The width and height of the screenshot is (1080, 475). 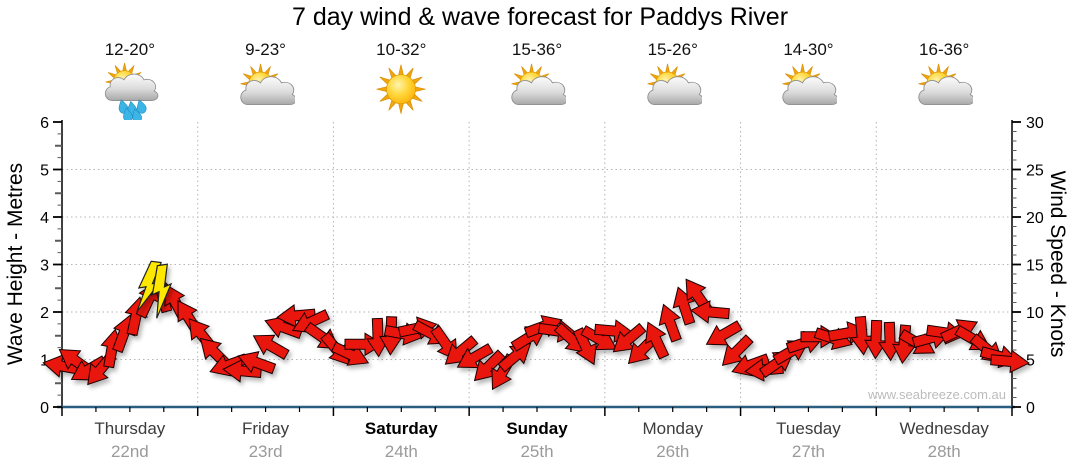 I want to click on day-label-saturday: Saturday 24th, so click(x=401, y=441).